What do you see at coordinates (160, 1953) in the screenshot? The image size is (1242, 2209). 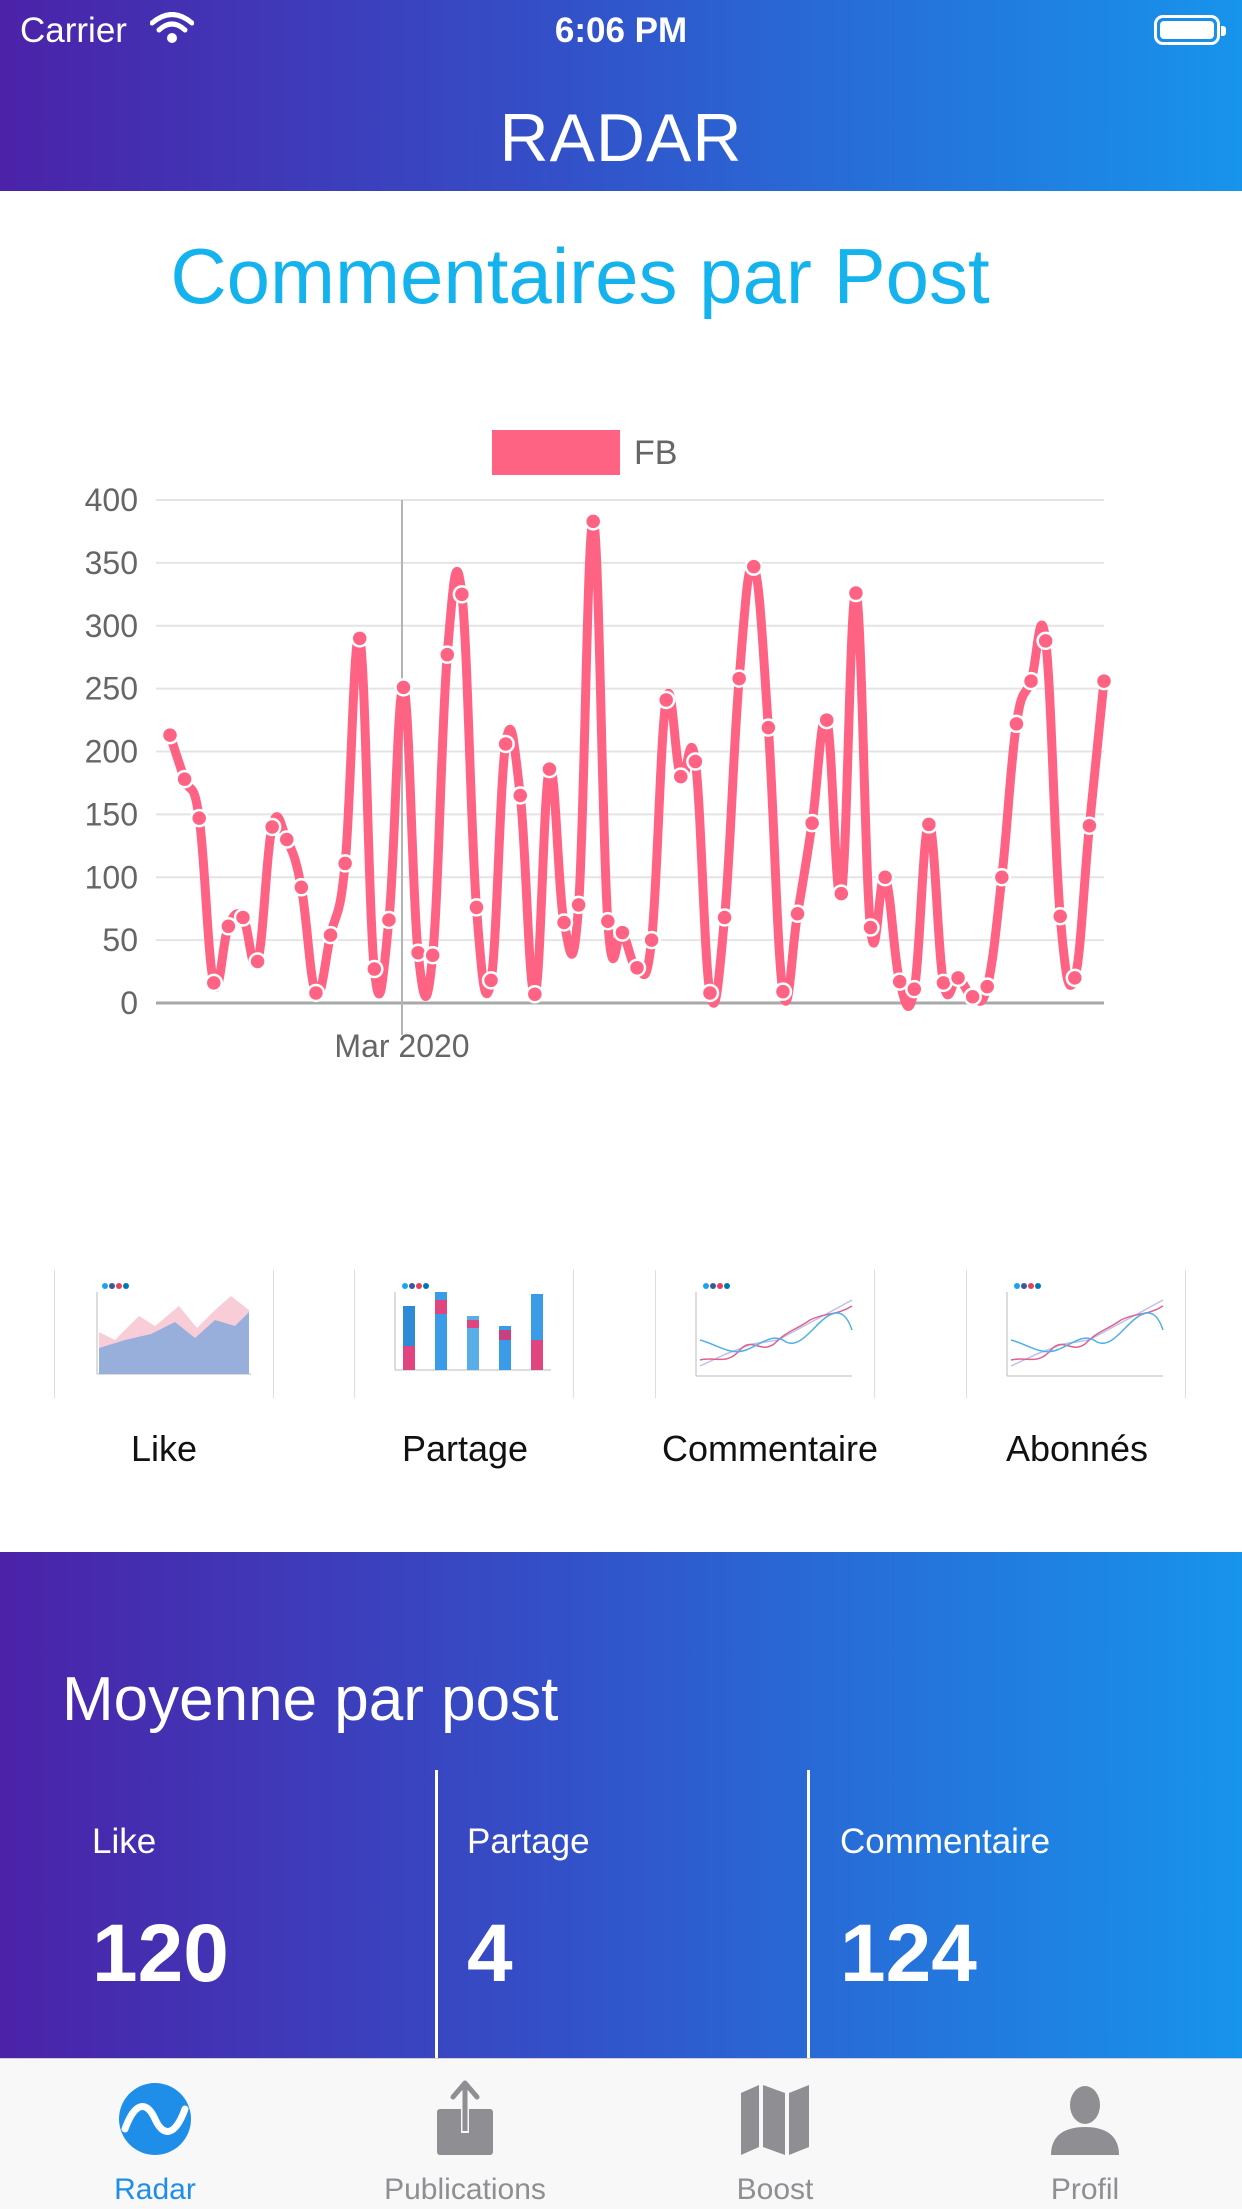 I see `stat-like-value: 120` at bounding box center [160, 1953].